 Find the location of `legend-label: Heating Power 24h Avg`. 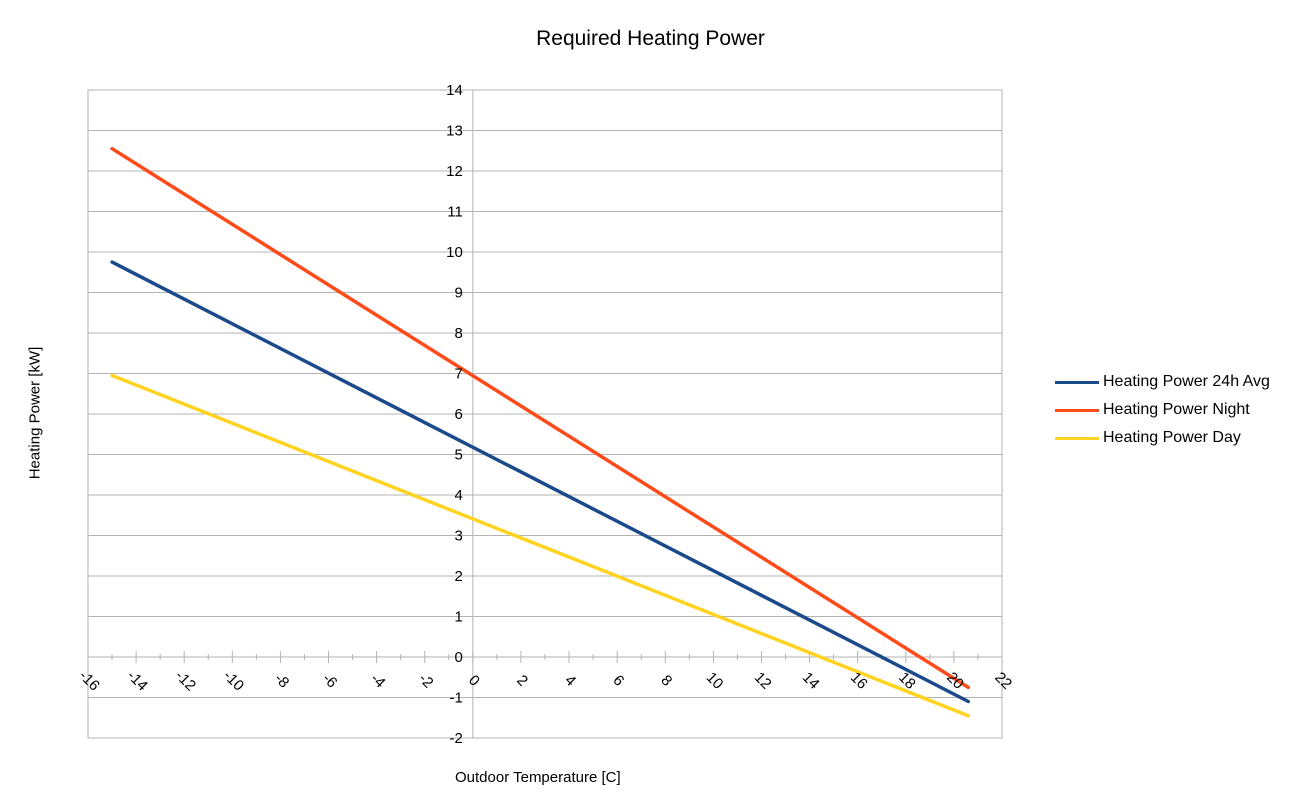

legend-label: Heating Power 24h Avg is located at coordinates (1186, 381).